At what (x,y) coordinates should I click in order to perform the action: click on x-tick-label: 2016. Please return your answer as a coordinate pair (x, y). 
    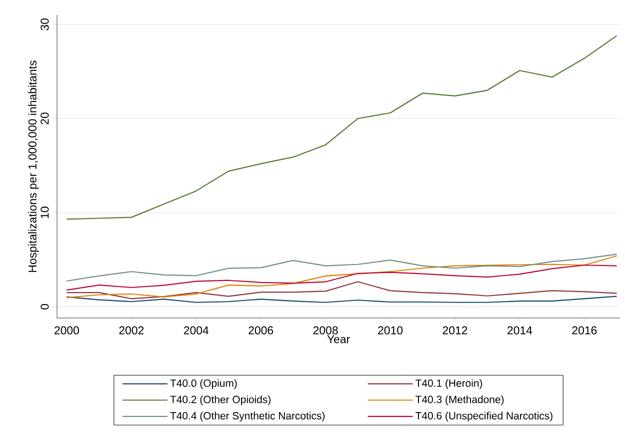
    Looking at the image, I should click on (584, 330).